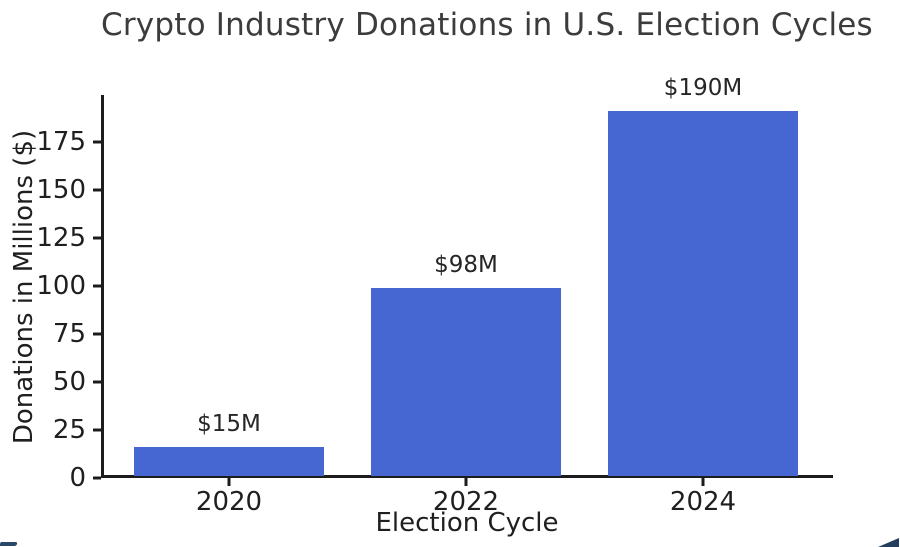  Describe the element at coordinates (466, 381) in the screenshot. I see `bar-2022` at that location.